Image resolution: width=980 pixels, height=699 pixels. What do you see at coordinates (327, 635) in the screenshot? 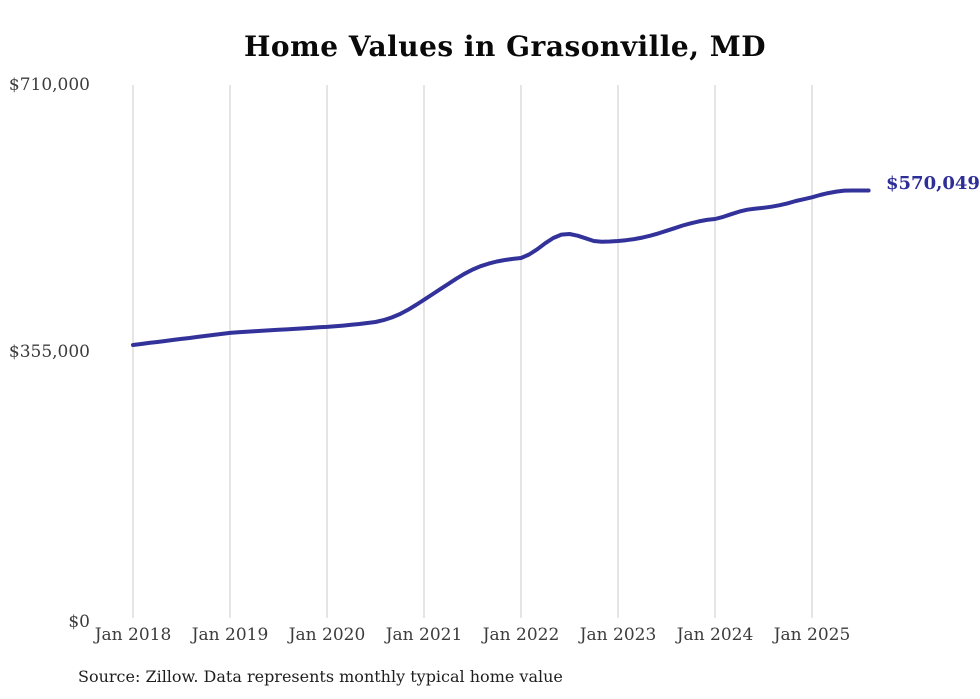
I see `x-tick-label: Jan 2020` at bounding box center [327, 635].